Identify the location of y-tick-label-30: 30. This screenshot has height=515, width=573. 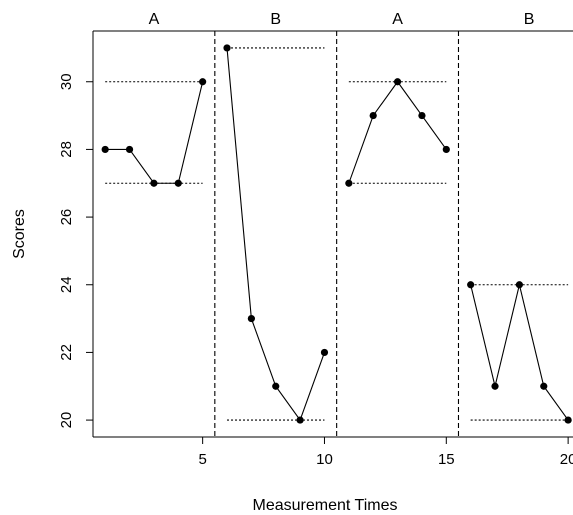
(66, 81).